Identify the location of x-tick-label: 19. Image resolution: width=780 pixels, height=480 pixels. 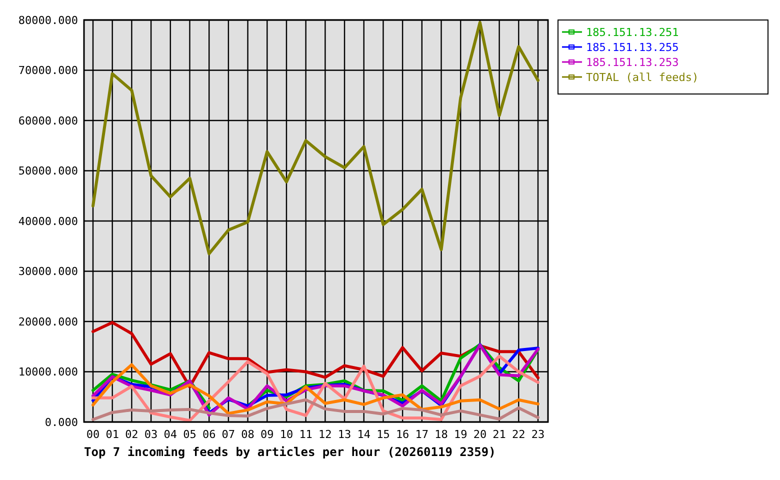
(461, 434).